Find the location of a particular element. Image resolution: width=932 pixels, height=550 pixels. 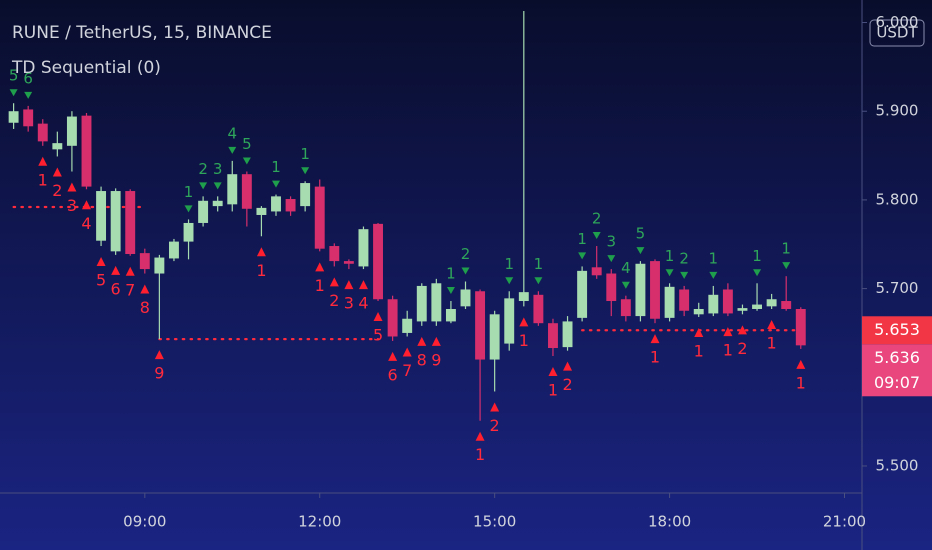

td-count: 3 is located at coordinates (218, 169).